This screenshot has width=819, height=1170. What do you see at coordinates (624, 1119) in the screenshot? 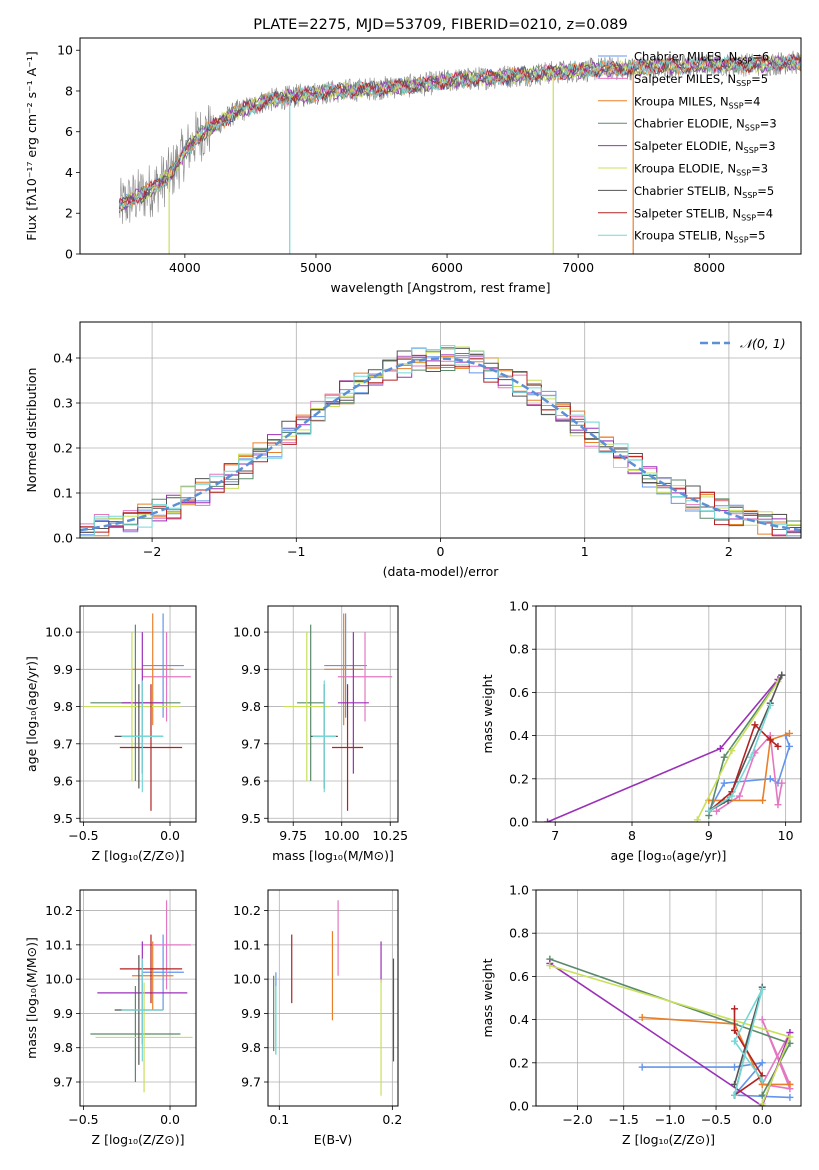
I see `x-tick-label: −1.5` at bounding box center [624, 1119].